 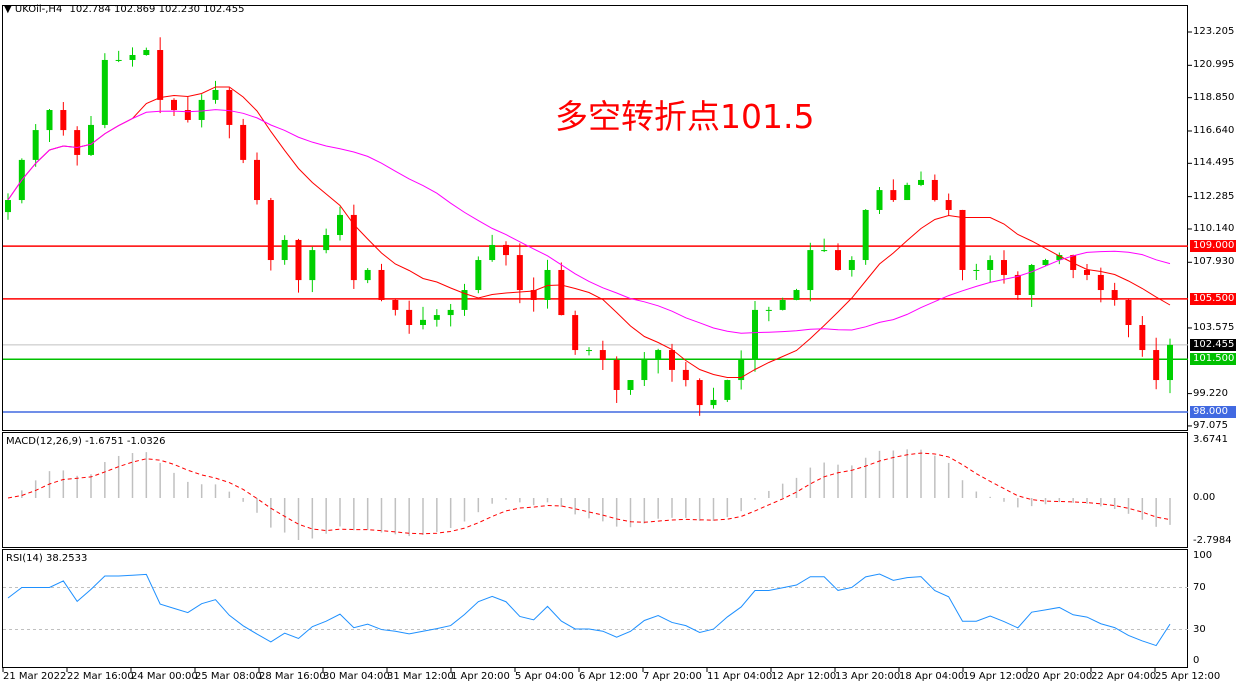 What do you see at coordinates (480, 676) in the screenshot?
I see `time-tick-label: 1 Apr 20:00` at bounding box center [480, 676].